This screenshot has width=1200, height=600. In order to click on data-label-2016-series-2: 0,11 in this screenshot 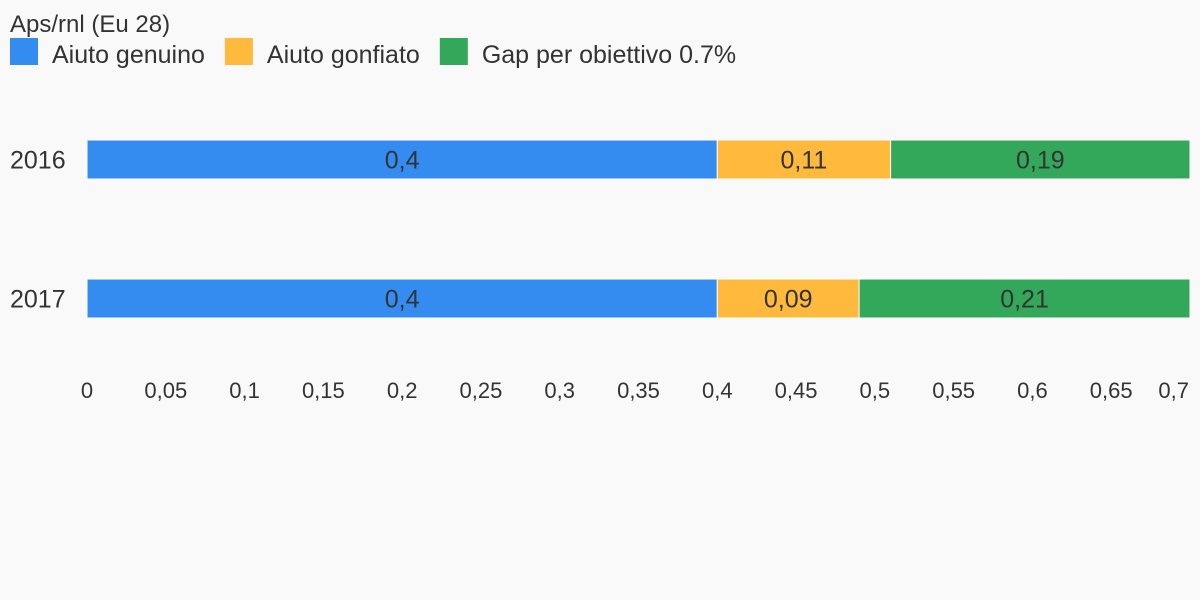, I will do `click(804, 161)`.